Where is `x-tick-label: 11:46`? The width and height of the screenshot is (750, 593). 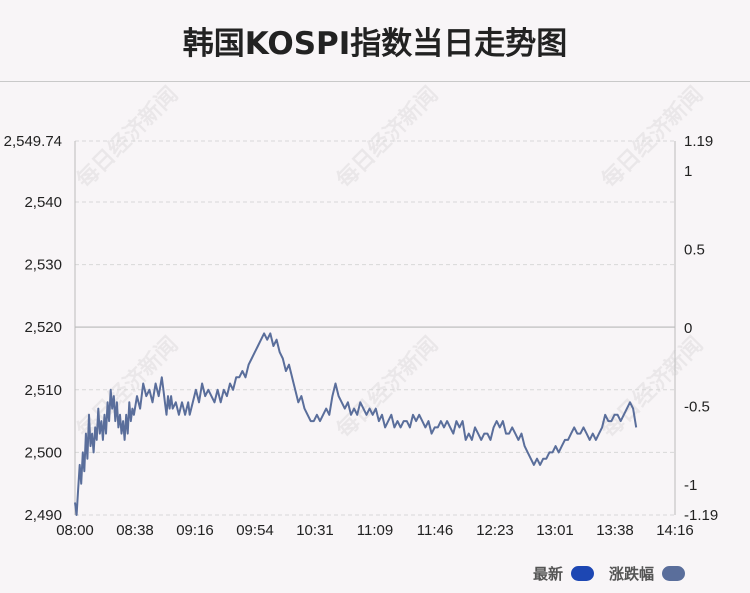 x-tick-label: 11:46 is located at coordinates (435, 530).